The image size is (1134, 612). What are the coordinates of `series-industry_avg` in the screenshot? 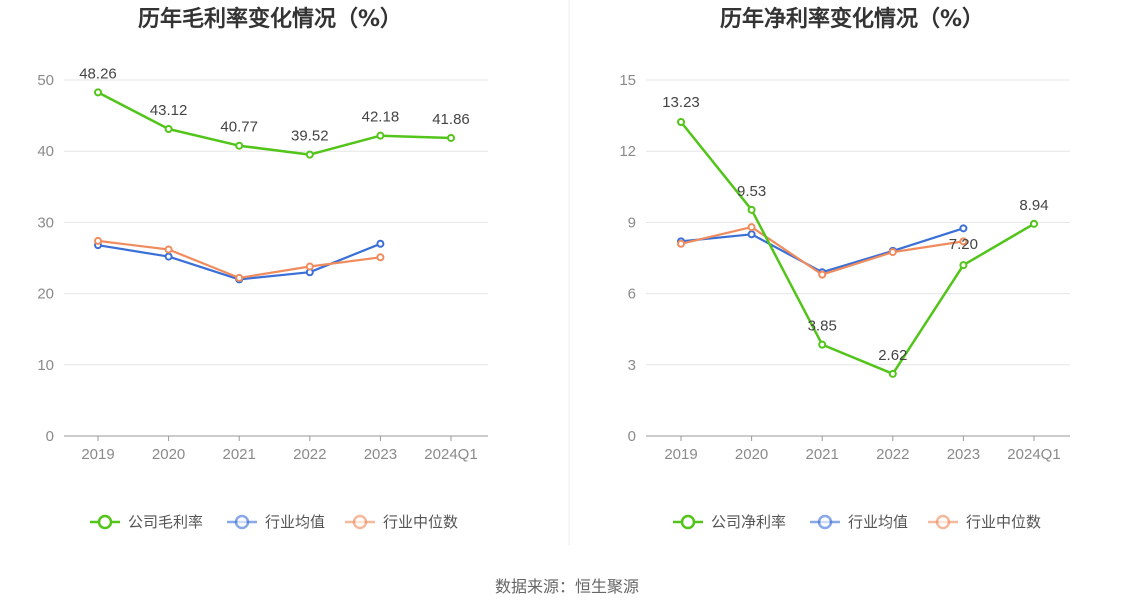 It's located at (822, 250).